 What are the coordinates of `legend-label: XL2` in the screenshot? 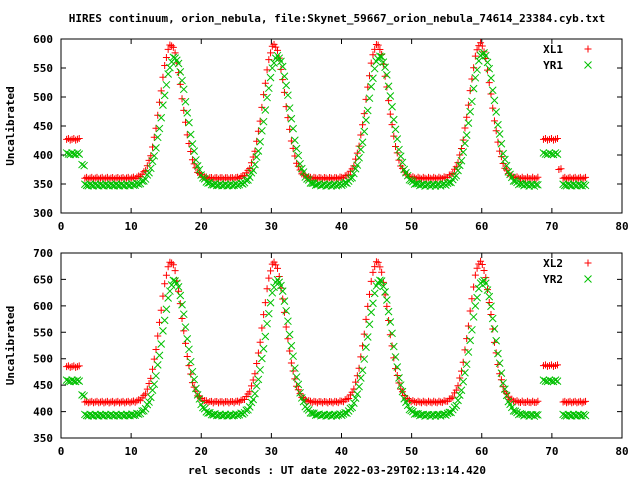 It's located at (553, 263).